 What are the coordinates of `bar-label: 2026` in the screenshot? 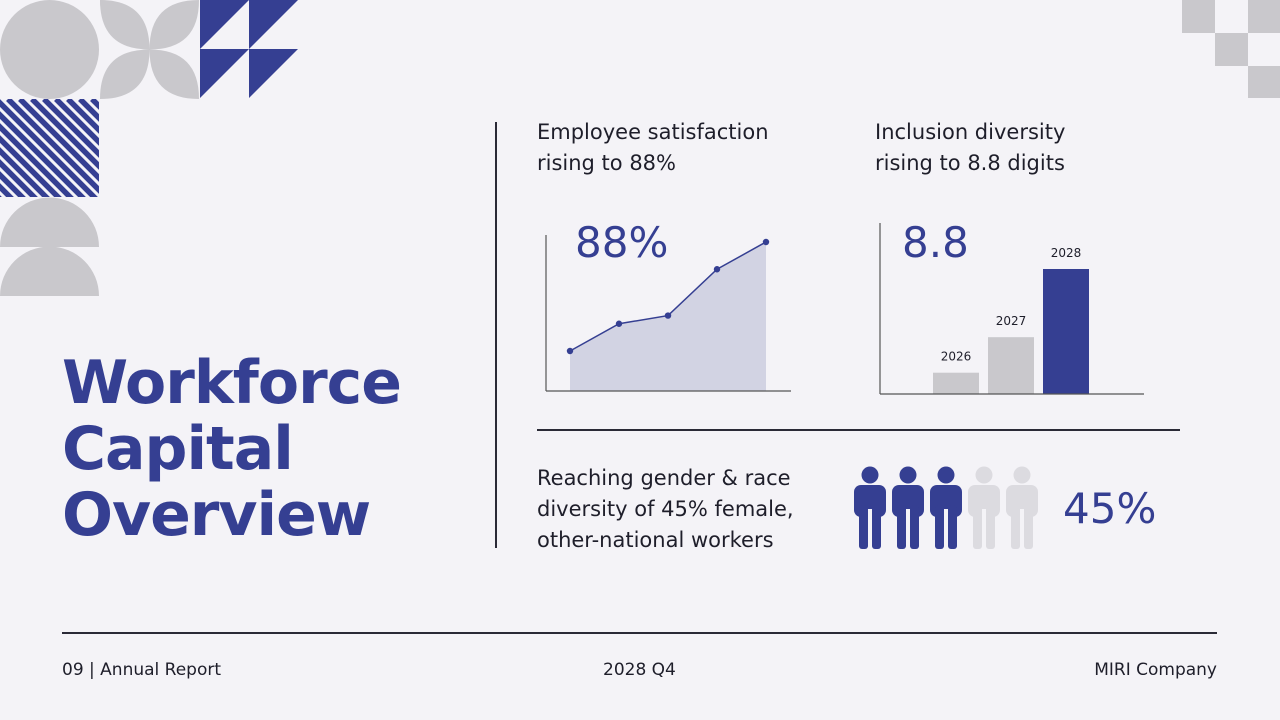 It's located at (956, 357).